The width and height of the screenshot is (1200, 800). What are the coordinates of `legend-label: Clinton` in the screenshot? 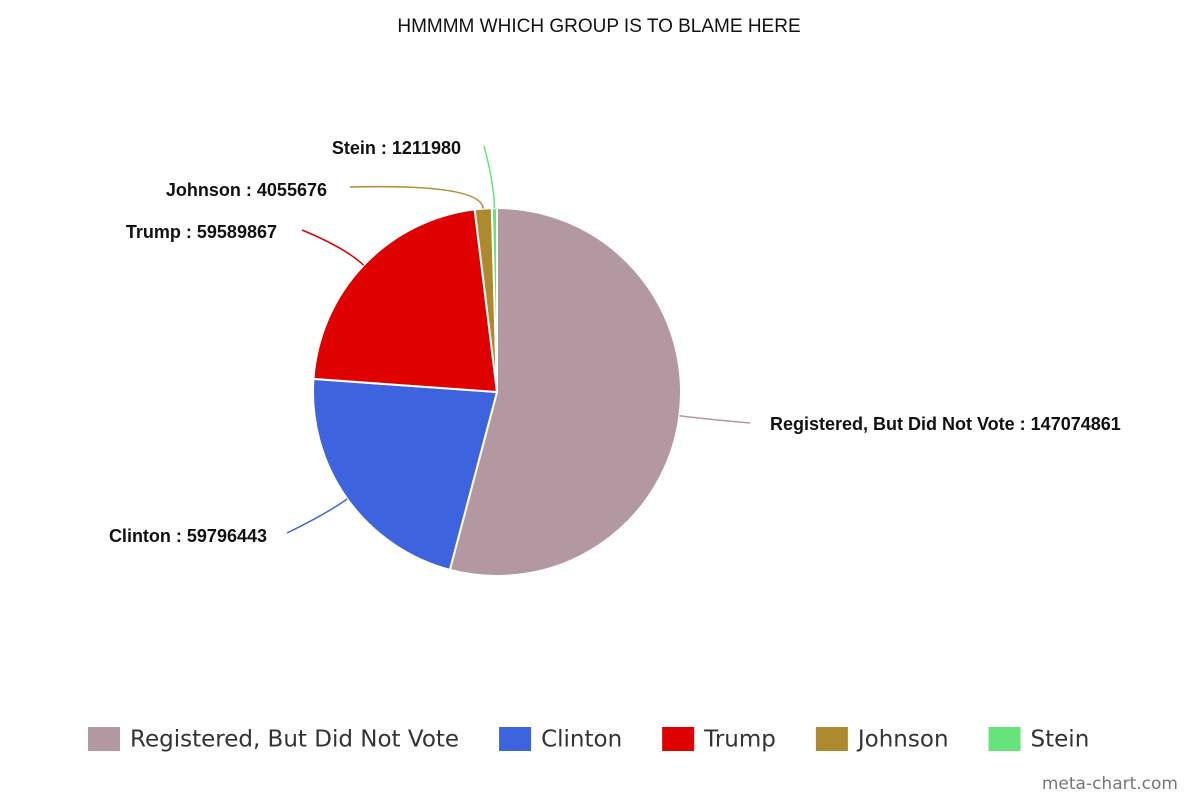 It's located at (581, 740).